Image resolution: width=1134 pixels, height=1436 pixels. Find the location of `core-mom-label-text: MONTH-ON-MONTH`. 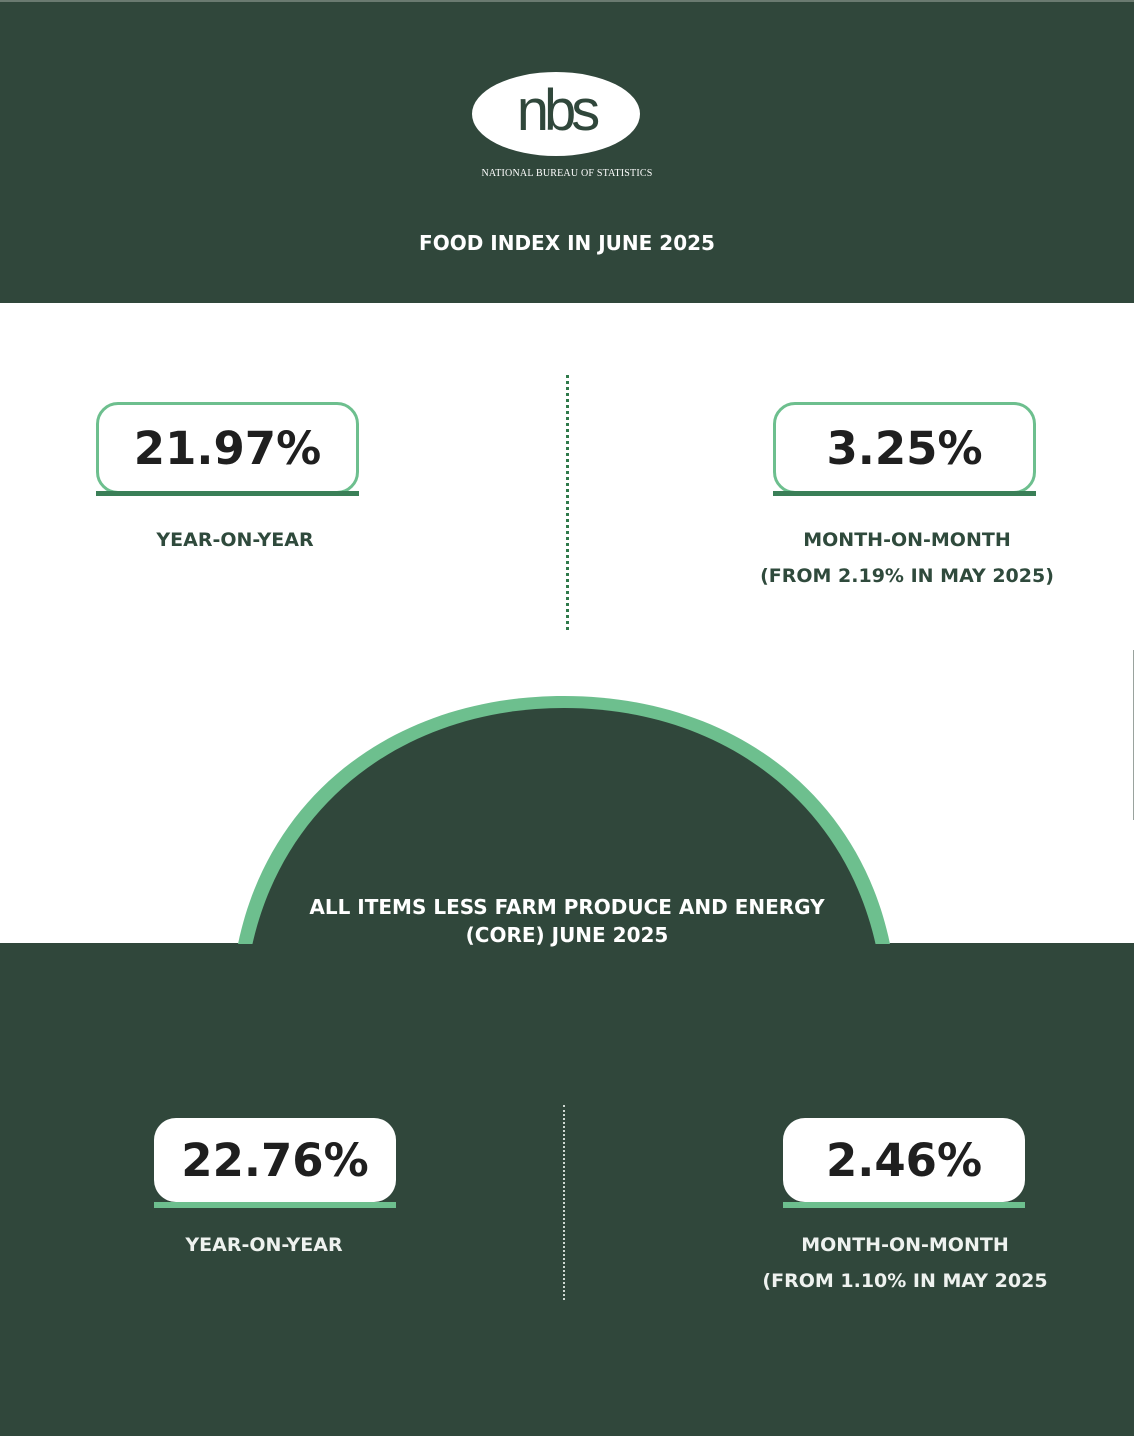

core-mom-label-text: MONTH-ON-MONTH is located at coordinates (905, 1245).